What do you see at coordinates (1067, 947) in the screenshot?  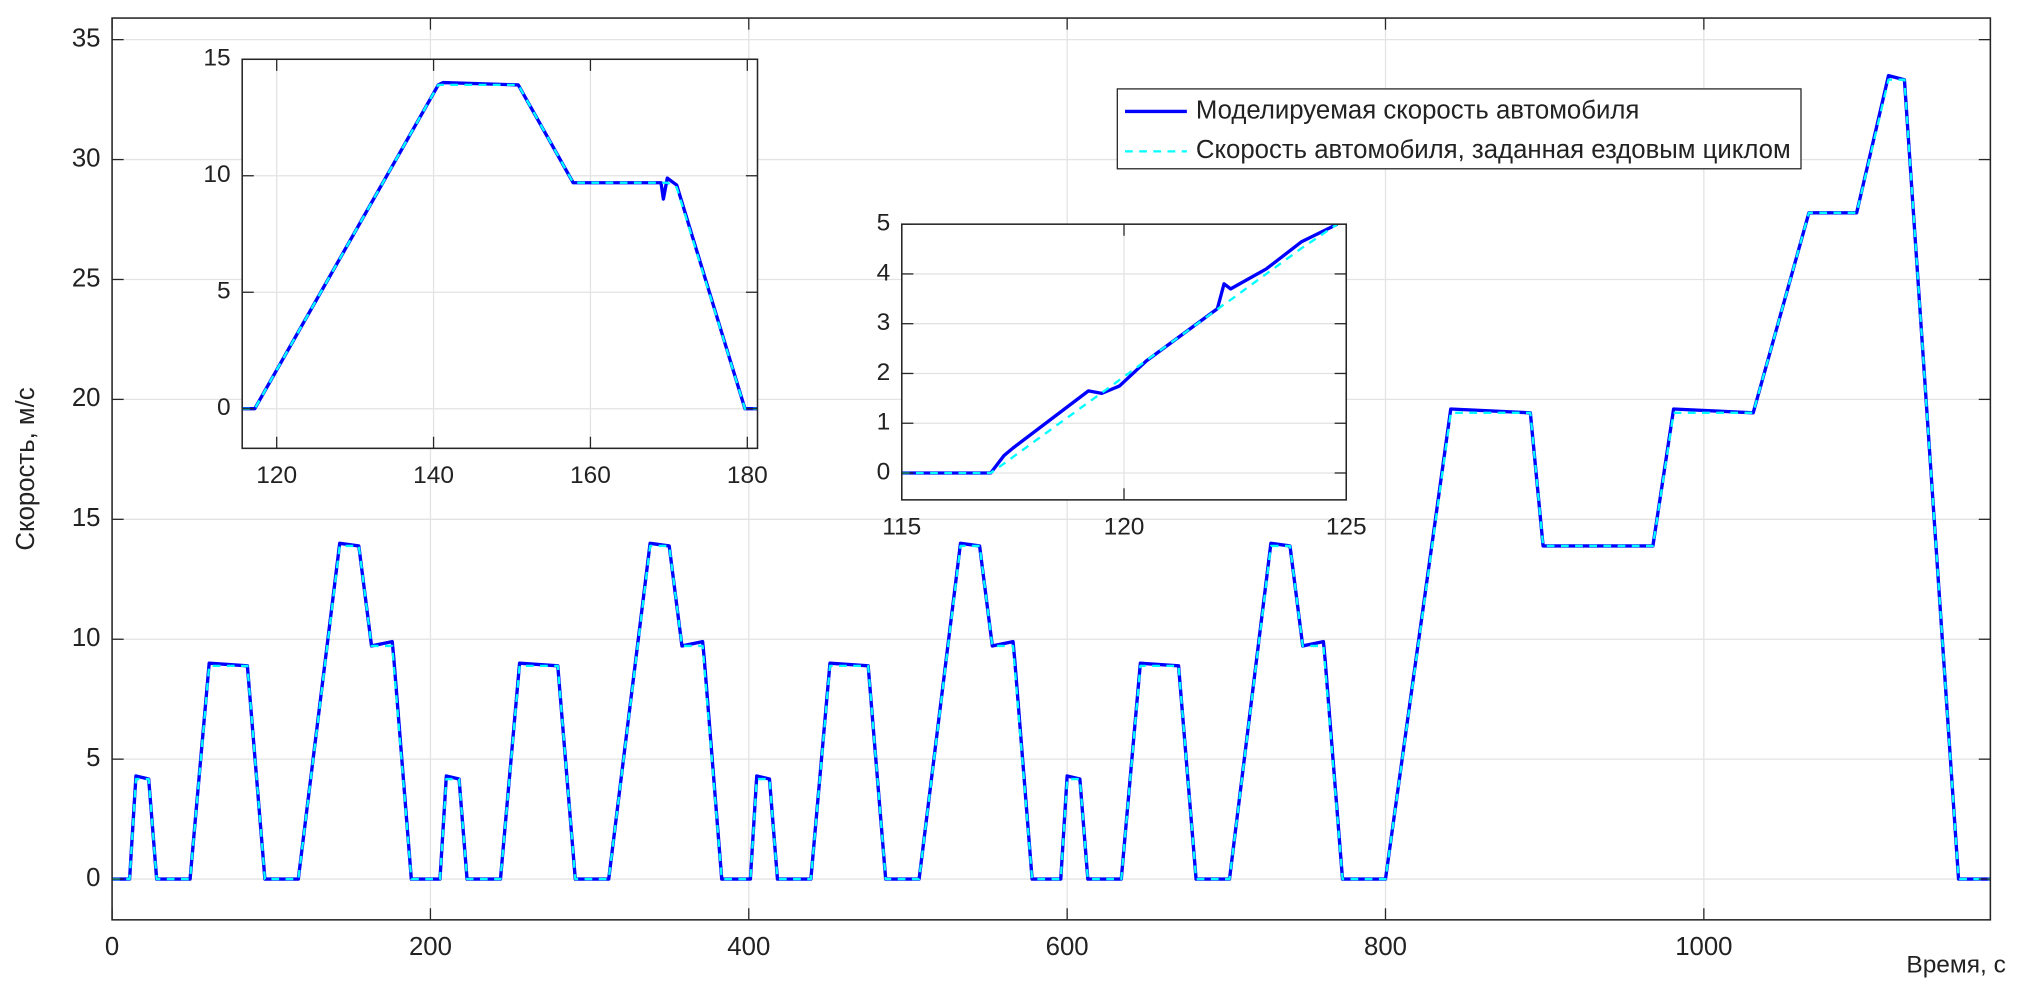 I see `x-tick-label: 600` at bounding box center [1067, 947].